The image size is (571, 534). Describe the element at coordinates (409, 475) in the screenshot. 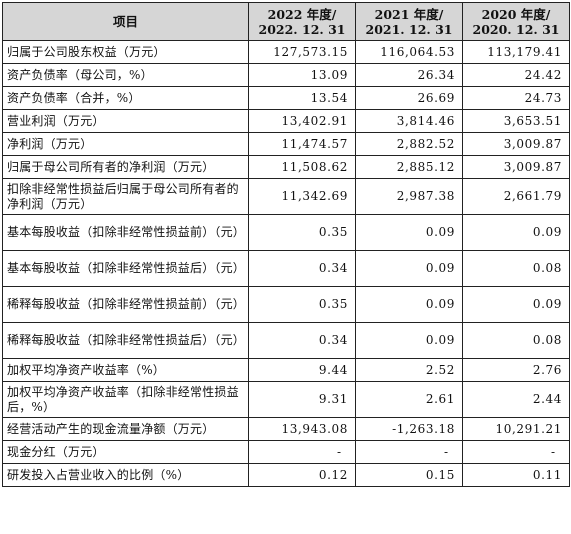

I see `value-2021: 0.15` at that location.